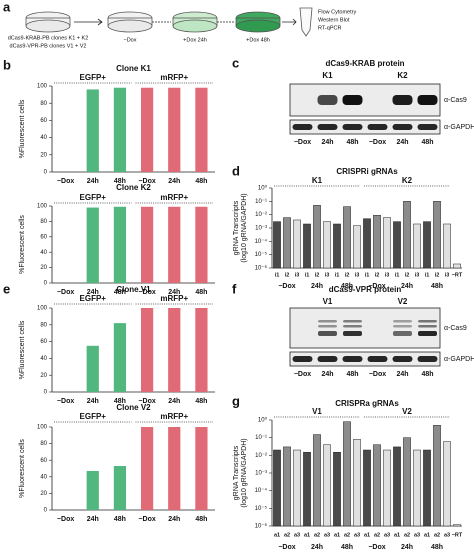 This screenshot has height=558, width=474. Describe the element at coordinates (43, 138) in the screenshot. I see `y-tick-label: 40` at that location.